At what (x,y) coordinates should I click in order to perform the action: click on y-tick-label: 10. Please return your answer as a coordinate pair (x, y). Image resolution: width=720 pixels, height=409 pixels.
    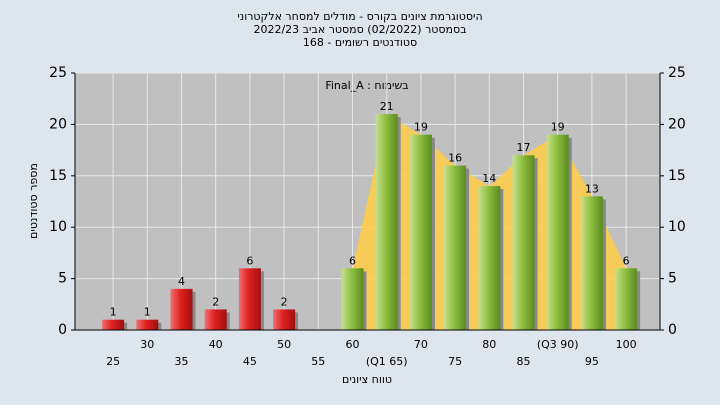
    Looking at the image, I should click on (58, 227).